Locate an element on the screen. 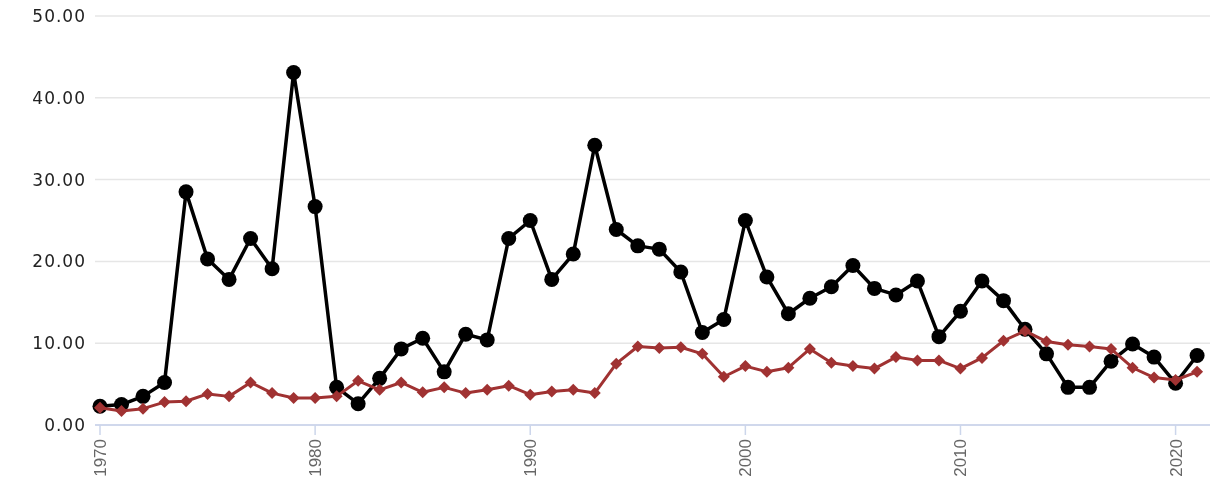 Image resolution: width=1212 pixels, height=489 pixels. x-tick-label: 1990 is located at coordinates (531, 458).